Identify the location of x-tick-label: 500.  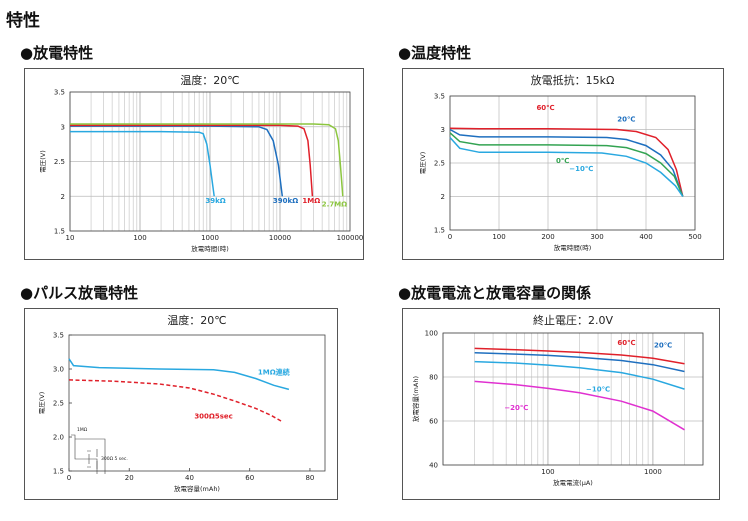
(694, 237).